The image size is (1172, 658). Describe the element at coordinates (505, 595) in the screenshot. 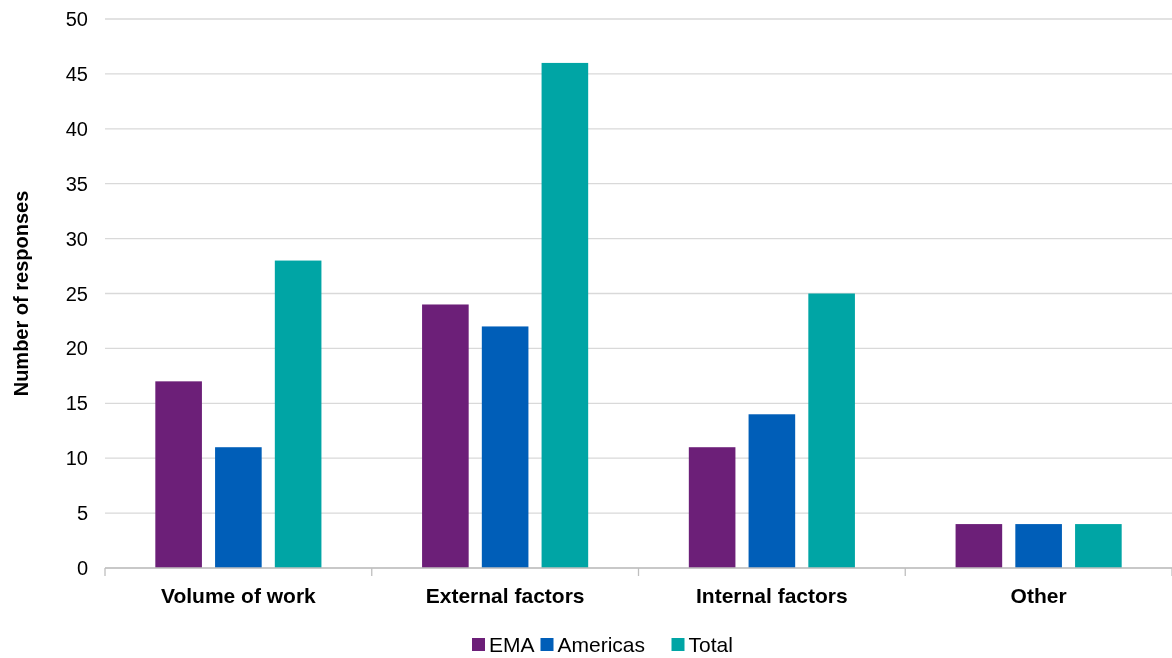

I see `x-tick-label: External factors` at that location.